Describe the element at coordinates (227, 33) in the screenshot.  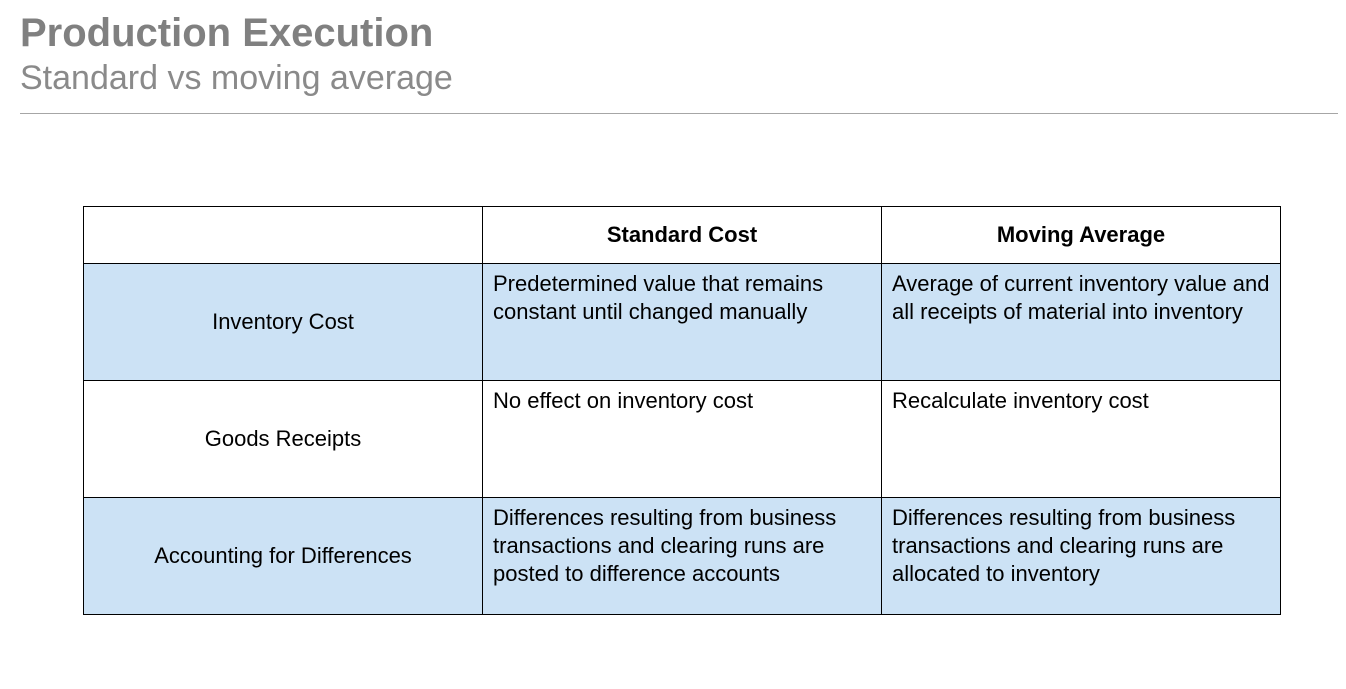
I see `page-title: Production Execution` at that location.